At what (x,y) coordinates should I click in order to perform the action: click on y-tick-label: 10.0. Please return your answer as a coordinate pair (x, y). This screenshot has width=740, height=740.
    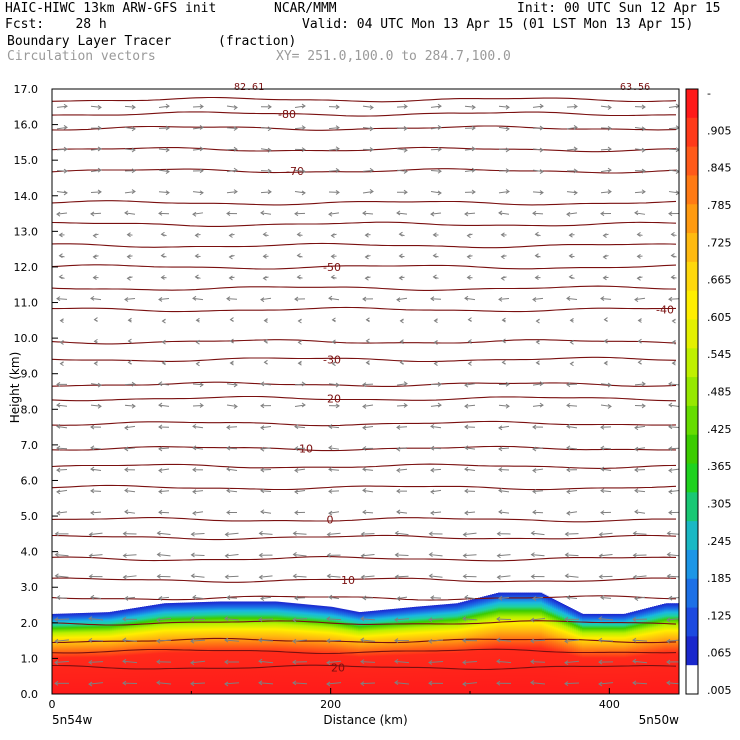
    Looking at the image, I should click on (26, 338).